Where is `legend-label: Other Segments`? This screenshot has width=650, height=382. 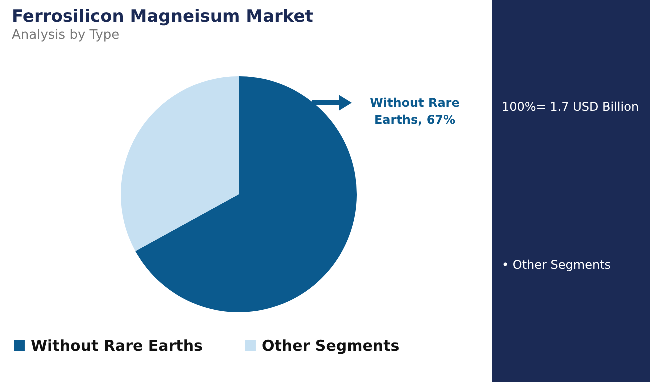
legend-label: Other Segments is located at coordinates (331, 345).